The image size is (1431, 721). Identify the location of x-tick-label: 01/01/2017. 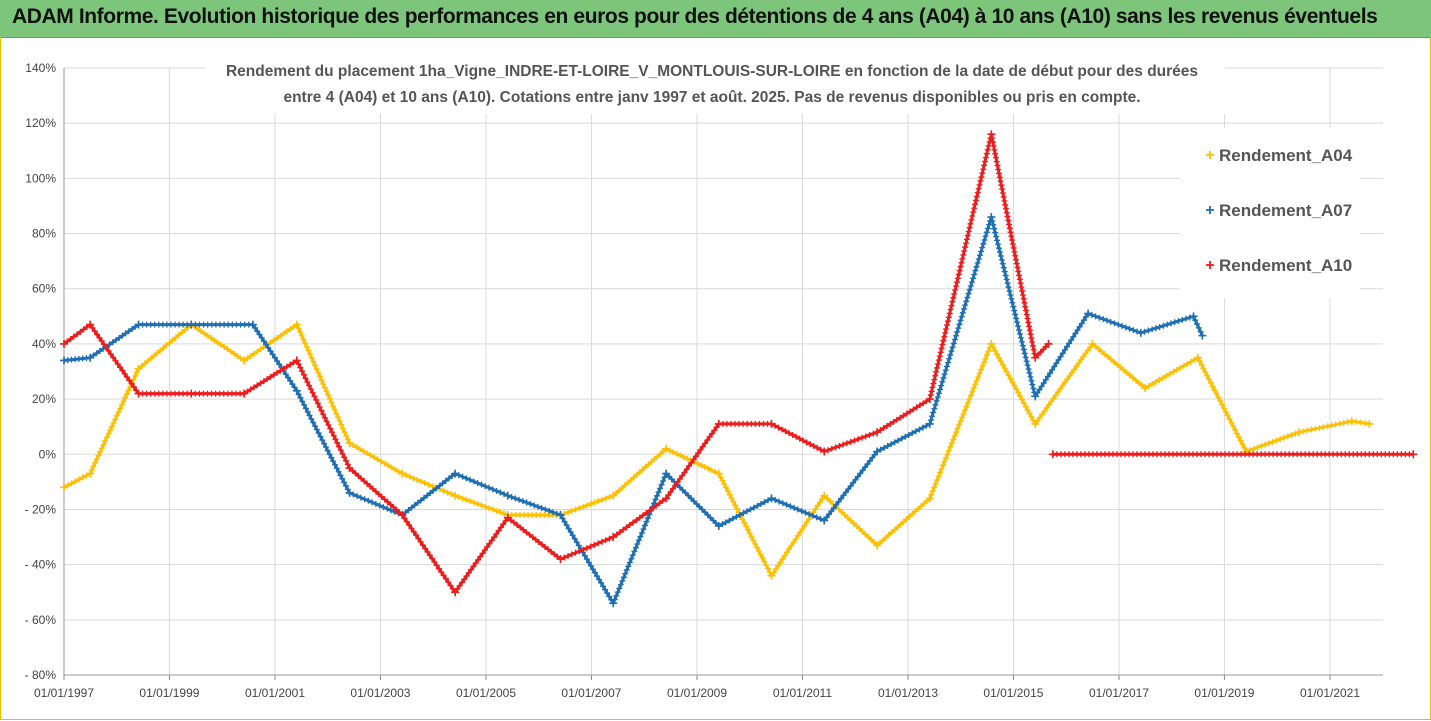
(1119, 693).